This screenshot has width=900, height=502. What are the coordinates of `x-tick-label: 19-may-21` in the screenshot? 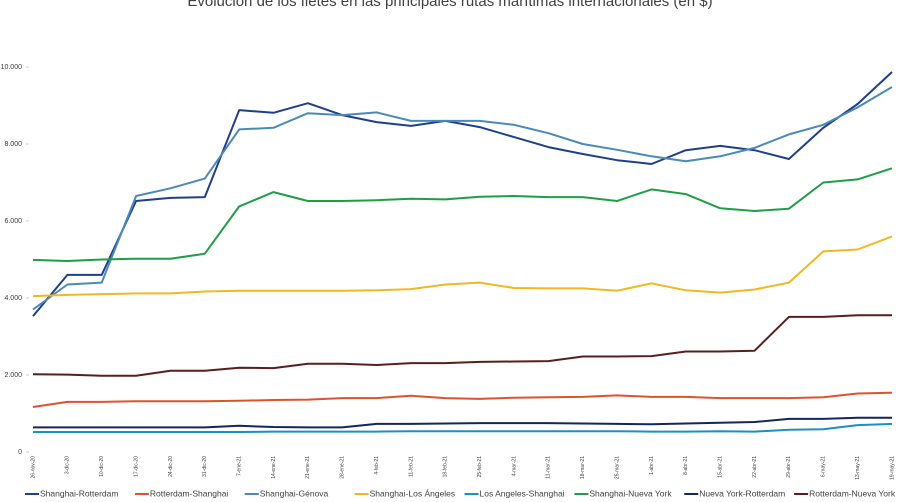 It's located at (892, 468).